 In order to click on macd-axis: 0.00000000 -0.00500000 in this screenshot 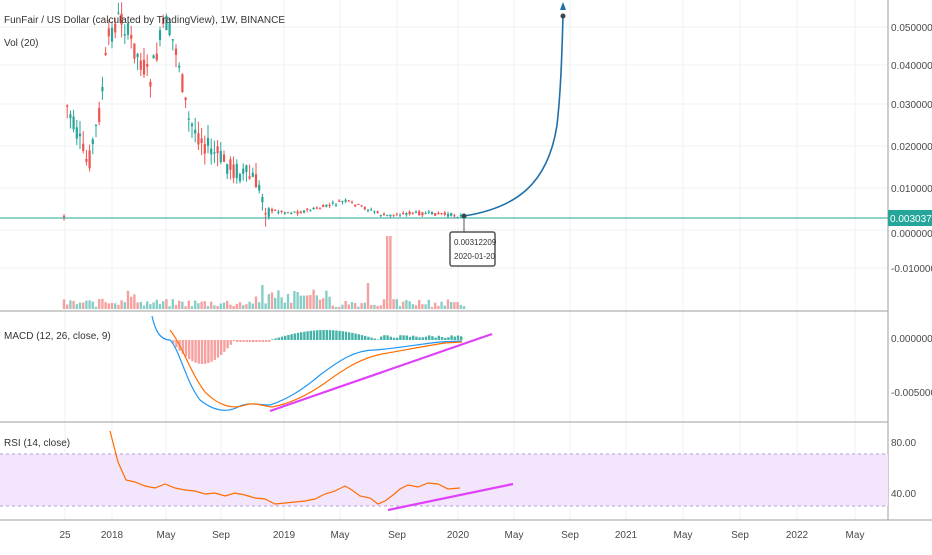, I will do `click(911, 366)`.